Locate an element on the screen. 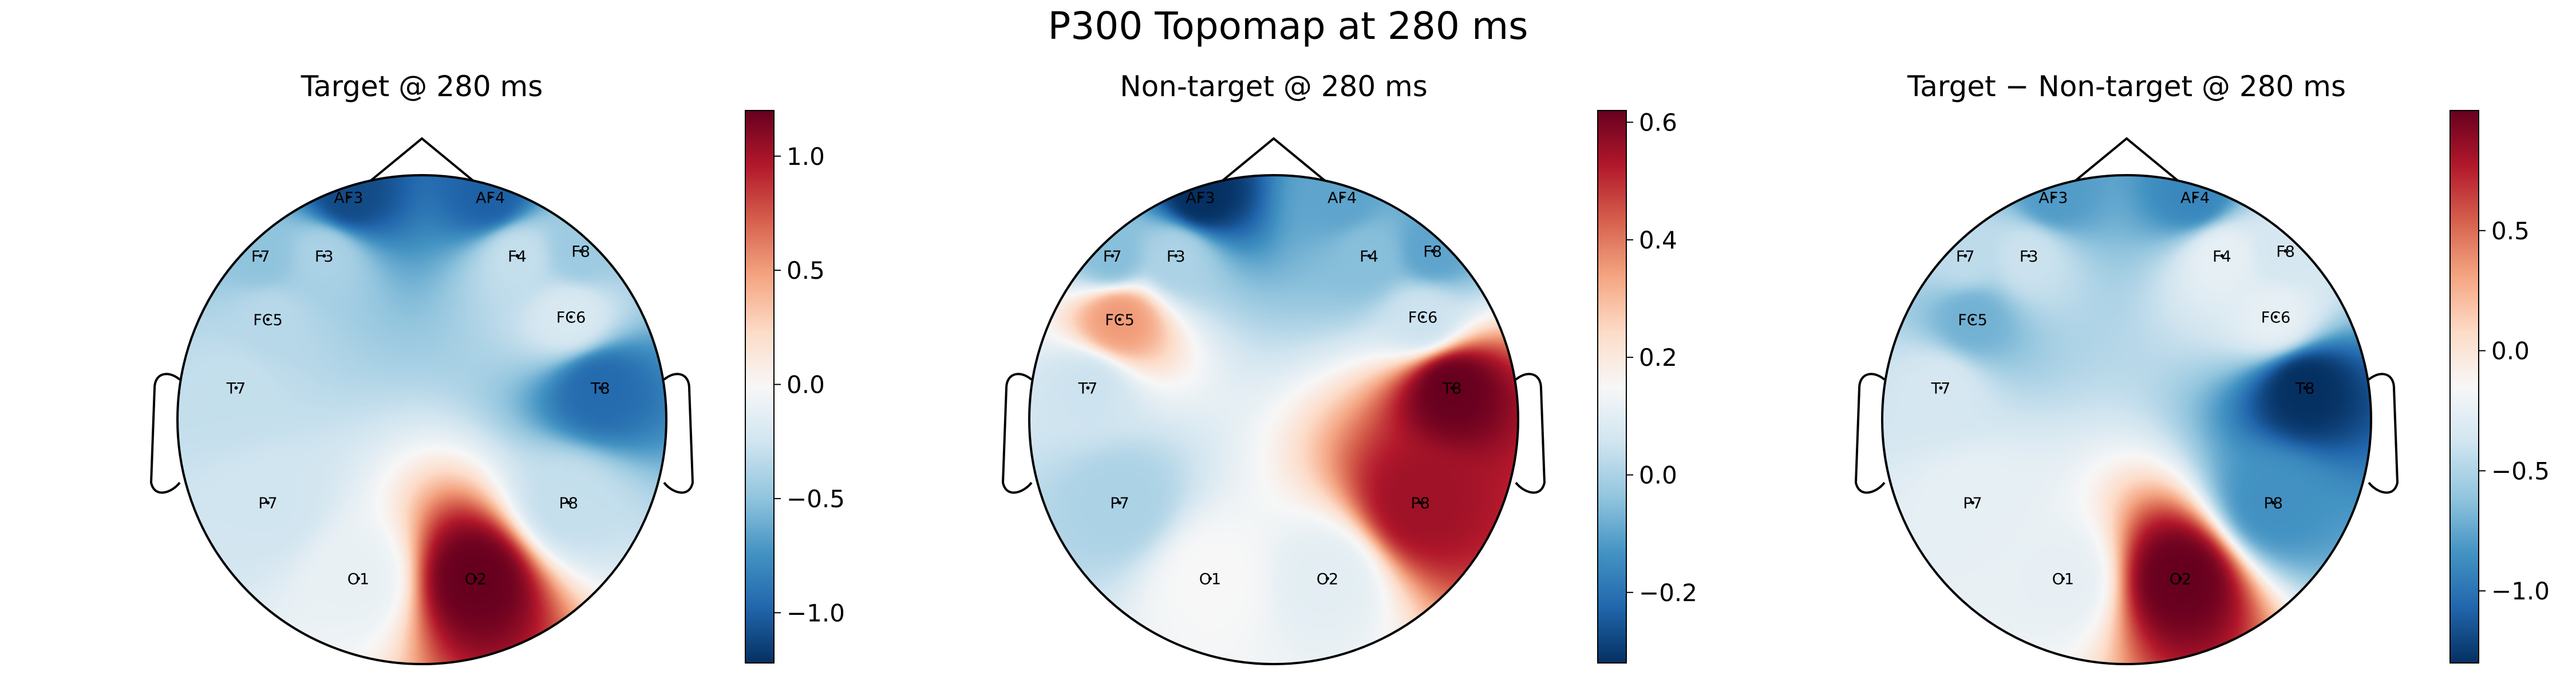 The image size is (2576, 687). panel-title: Non-target @ 280 ms is located at coordinates (1274, 86).